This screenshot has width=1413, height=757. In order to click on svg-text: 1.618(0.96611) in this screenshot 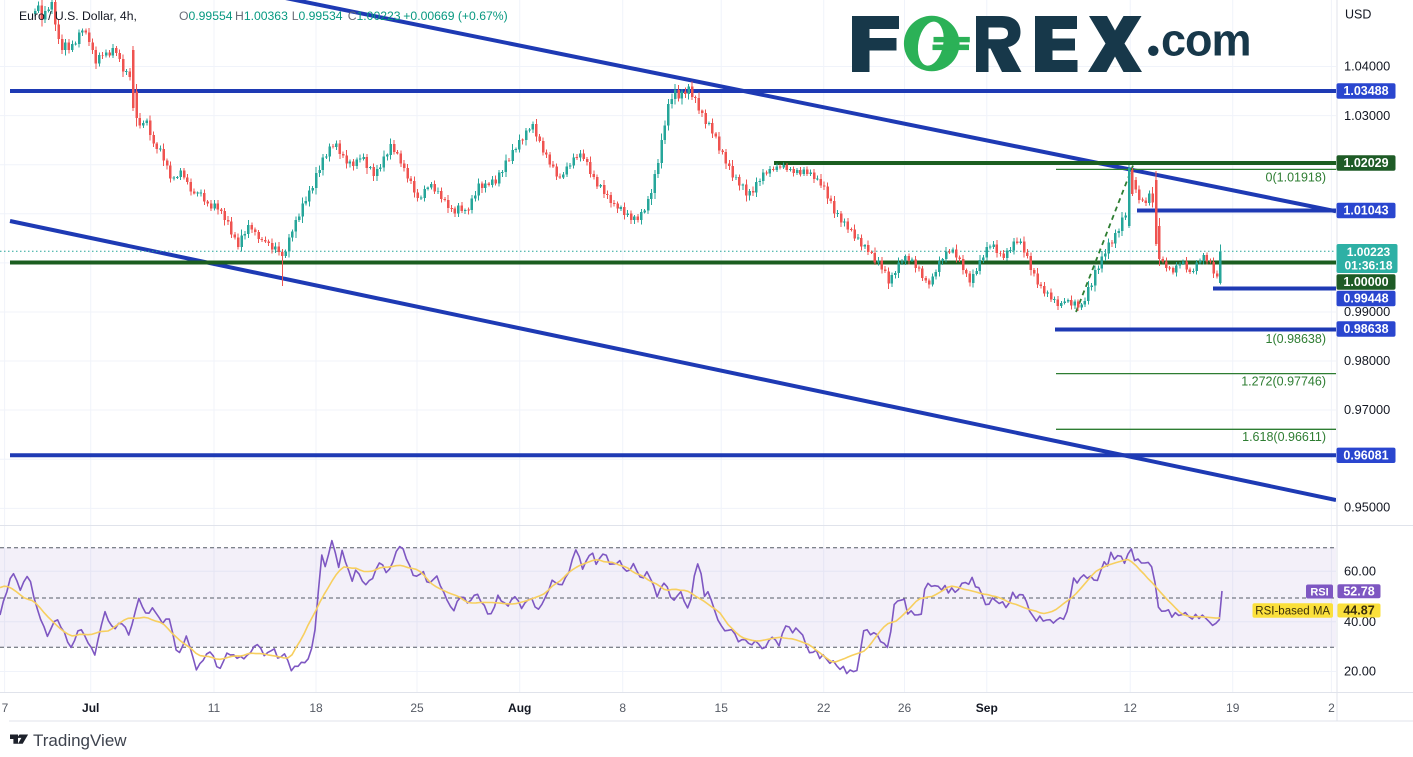, I will do `click(1284, 437)`.